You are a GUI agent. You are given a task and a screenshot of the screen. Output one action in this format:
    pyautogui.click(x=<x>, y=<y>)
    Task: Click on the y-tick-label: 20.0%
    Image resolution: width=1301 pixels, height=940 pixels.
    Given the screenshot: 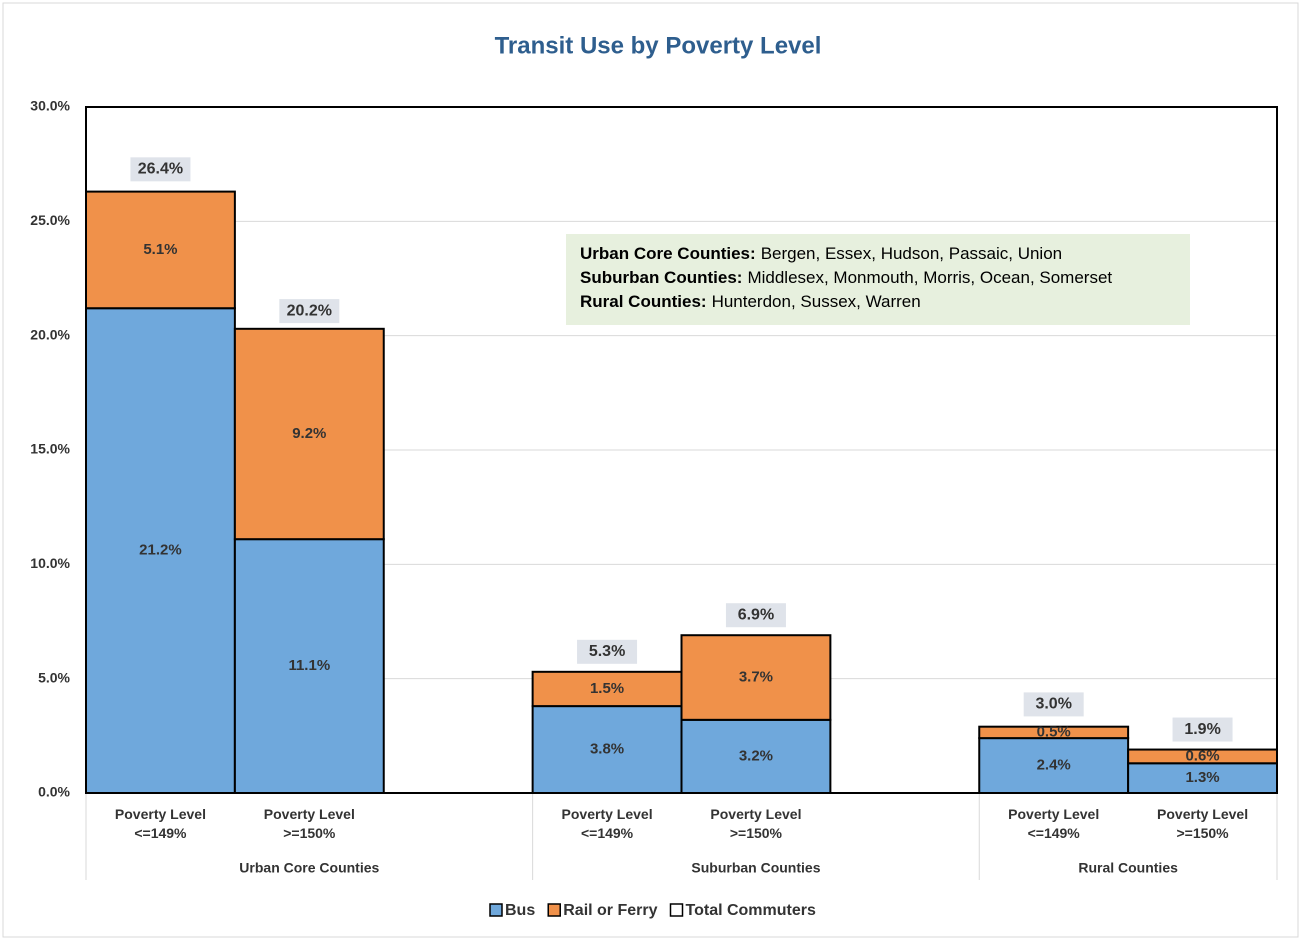 What is the action you would take?
    pyautogui.click(x=50, y=334)
    